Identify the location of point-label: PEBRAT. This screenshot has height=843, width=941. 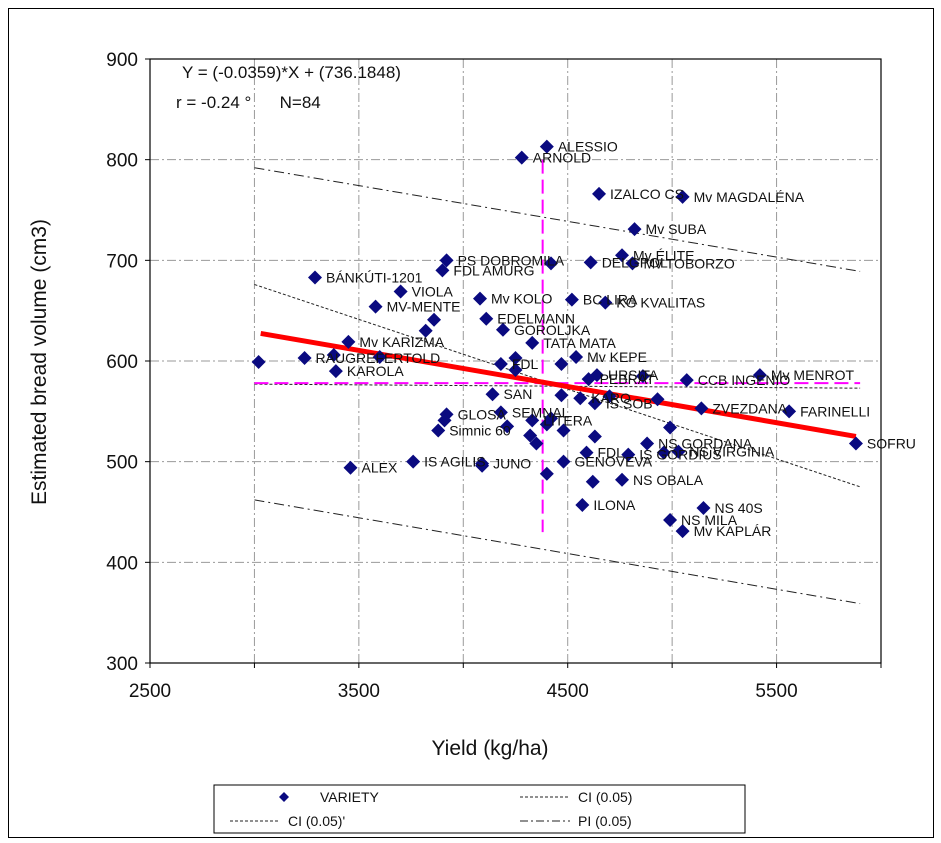
(627, 379).